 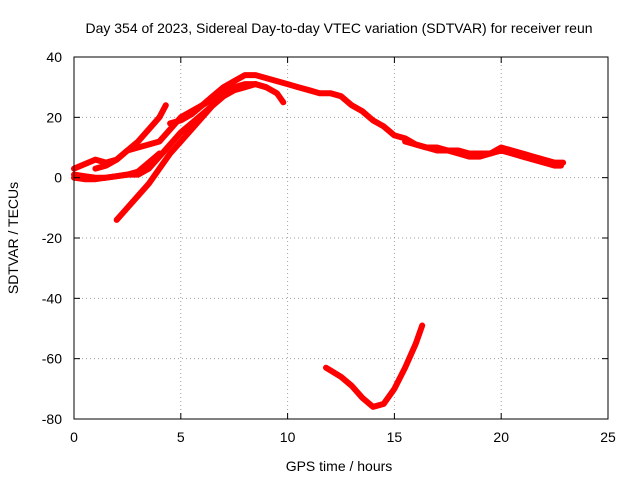 I want to click on x-axis-label: GPS time / hours, so click(x=339, y=466).